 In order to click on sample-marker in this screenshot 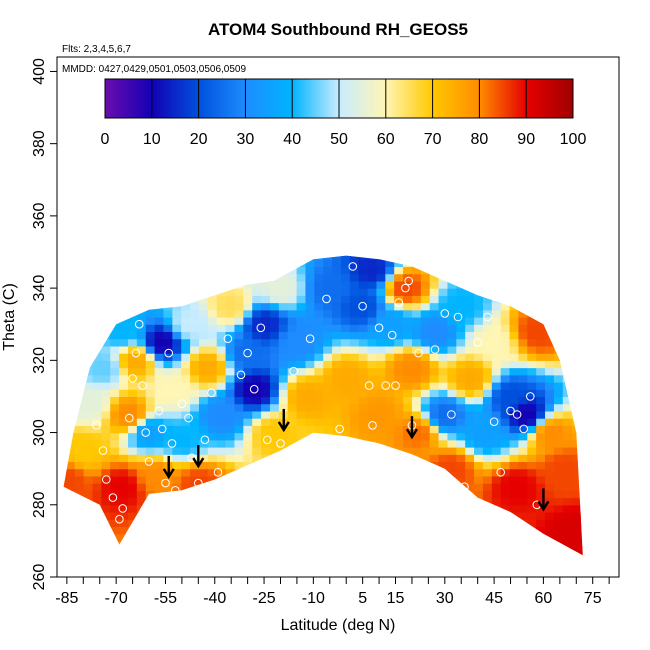, I will do `click(122, 508)`.